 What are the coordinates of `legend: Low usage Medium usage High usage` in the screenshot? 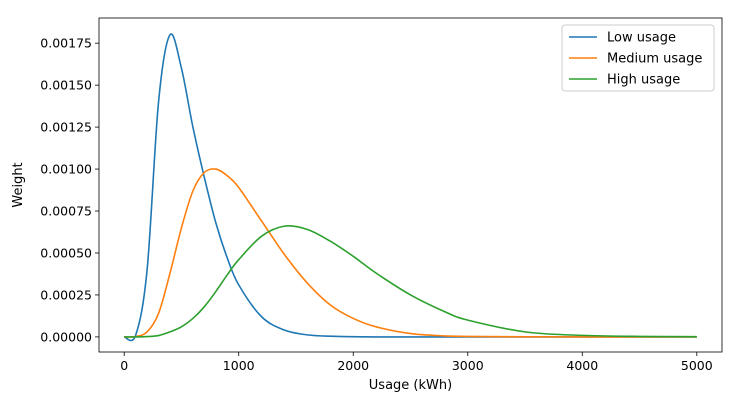 It's located at (638, 58).